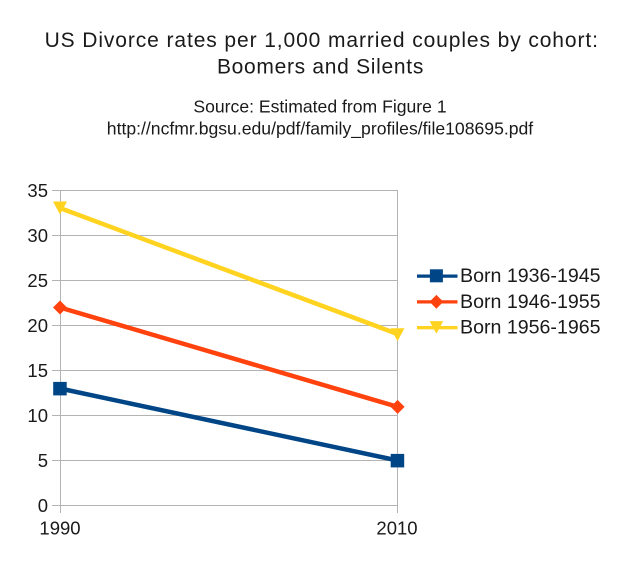  I want to click on svg-text: 35, so click(37, 190).